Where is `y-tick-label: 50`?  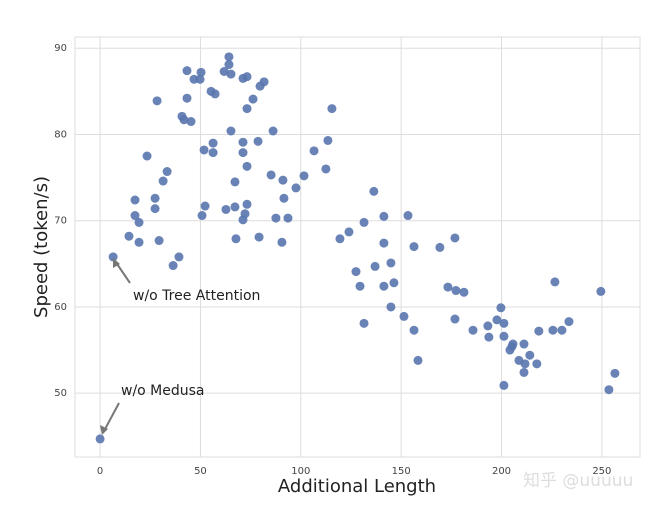 y-tick-label: 50 is located at coordinates (60, 393).